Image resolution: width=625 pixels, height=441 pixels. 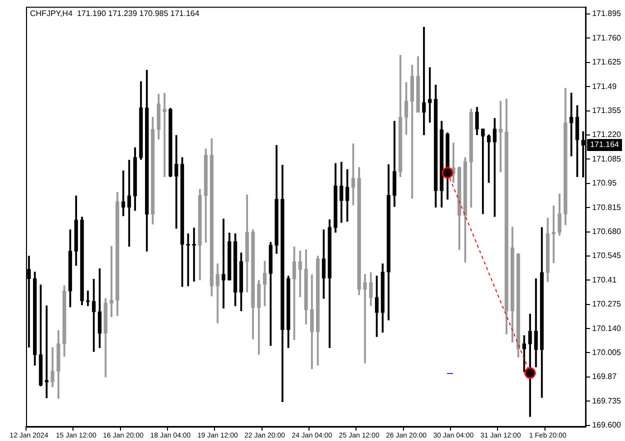 What do you see at coordinates (607, 328) in the screenshot?
I see `y-tick-label: 170.140` at bounding box center [607, 328].